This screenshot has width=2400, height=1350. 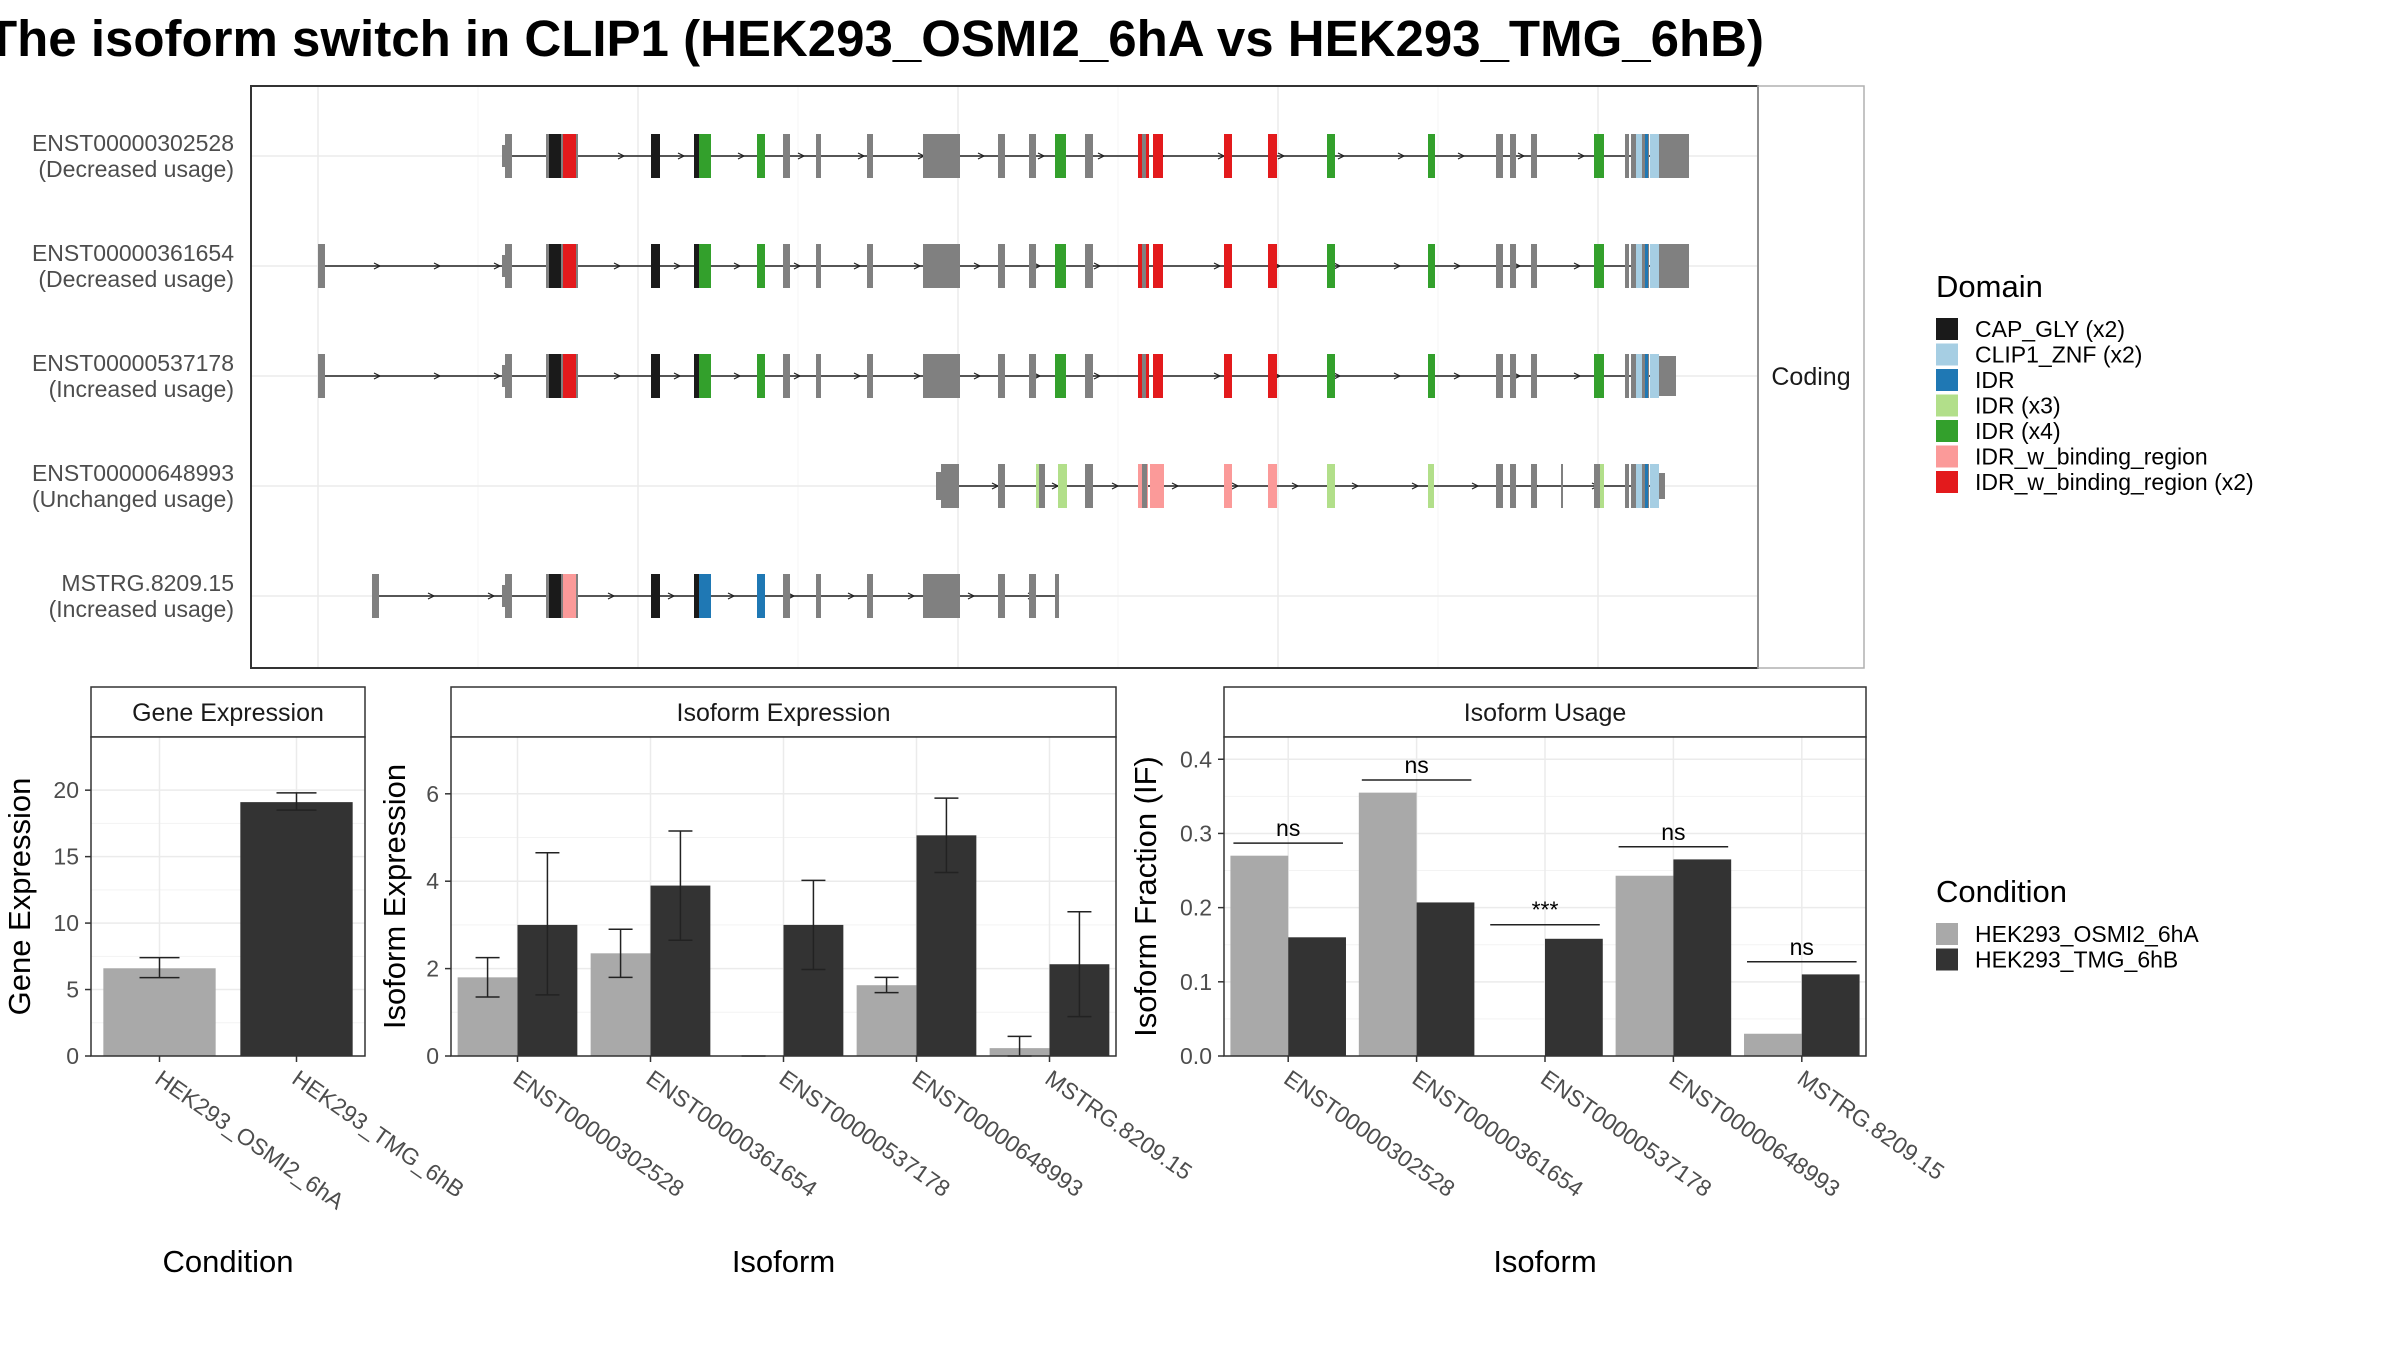 What do you see at coordinates (1196, 908) in the screenshot?
I see `y-tick-label: 0.2` at bounding box center [1196, 908].